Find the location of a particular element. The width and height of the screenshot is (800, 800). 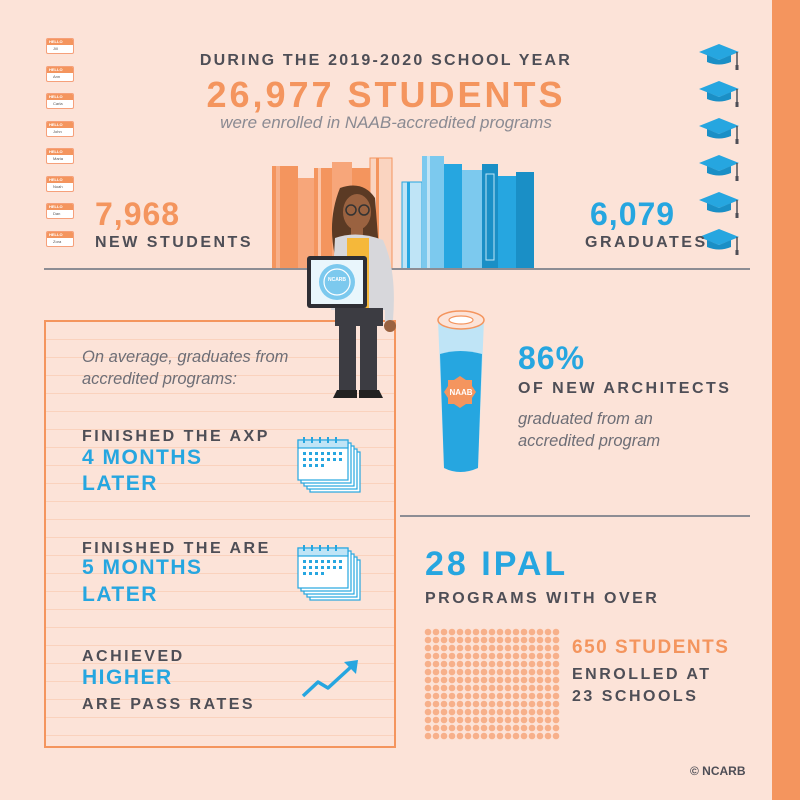

trend-up-icon is located at coordinates (329, 679).